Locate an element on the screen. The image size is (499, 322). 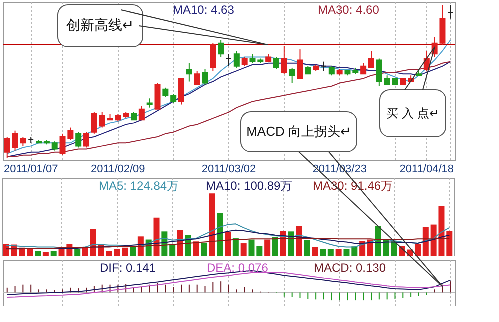
annotation: 创新高线↵ is located at coordinates (100, 25).